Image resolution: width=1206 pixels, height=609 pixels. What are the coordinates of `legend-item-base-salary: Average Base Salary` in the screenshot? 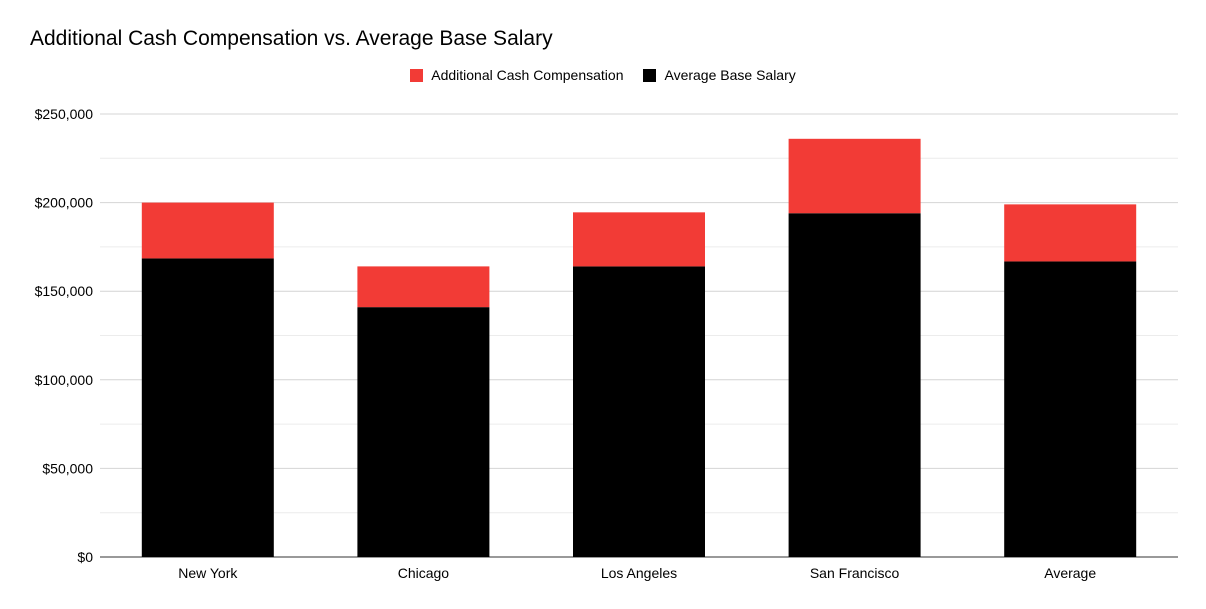 It's located at (719, 75).